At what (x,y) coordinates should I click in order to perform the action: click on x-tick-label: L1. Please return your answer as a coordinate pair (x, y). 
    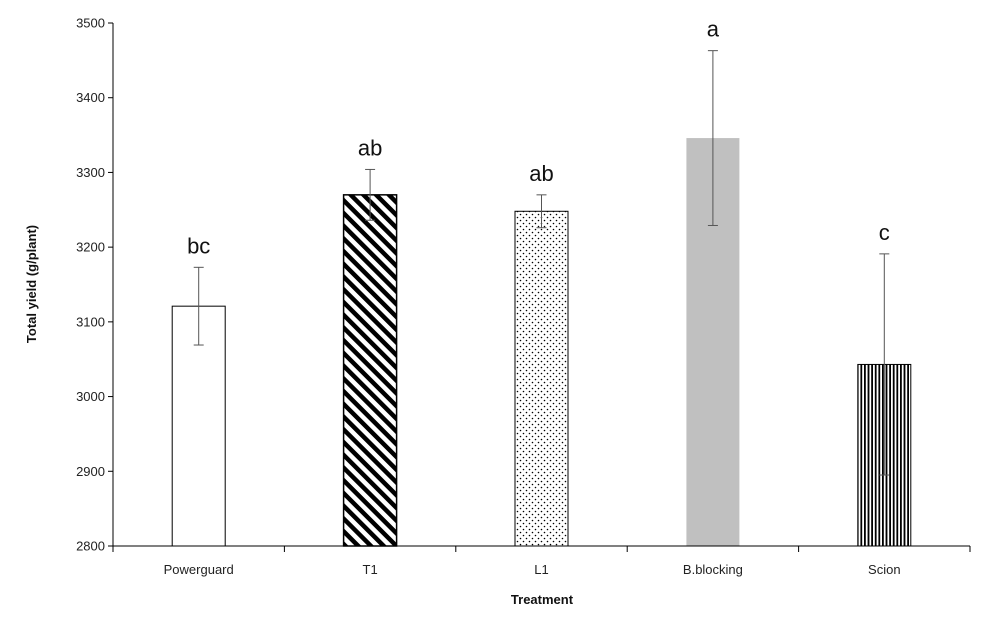
    Looking at the image, I should click on (541, 569).